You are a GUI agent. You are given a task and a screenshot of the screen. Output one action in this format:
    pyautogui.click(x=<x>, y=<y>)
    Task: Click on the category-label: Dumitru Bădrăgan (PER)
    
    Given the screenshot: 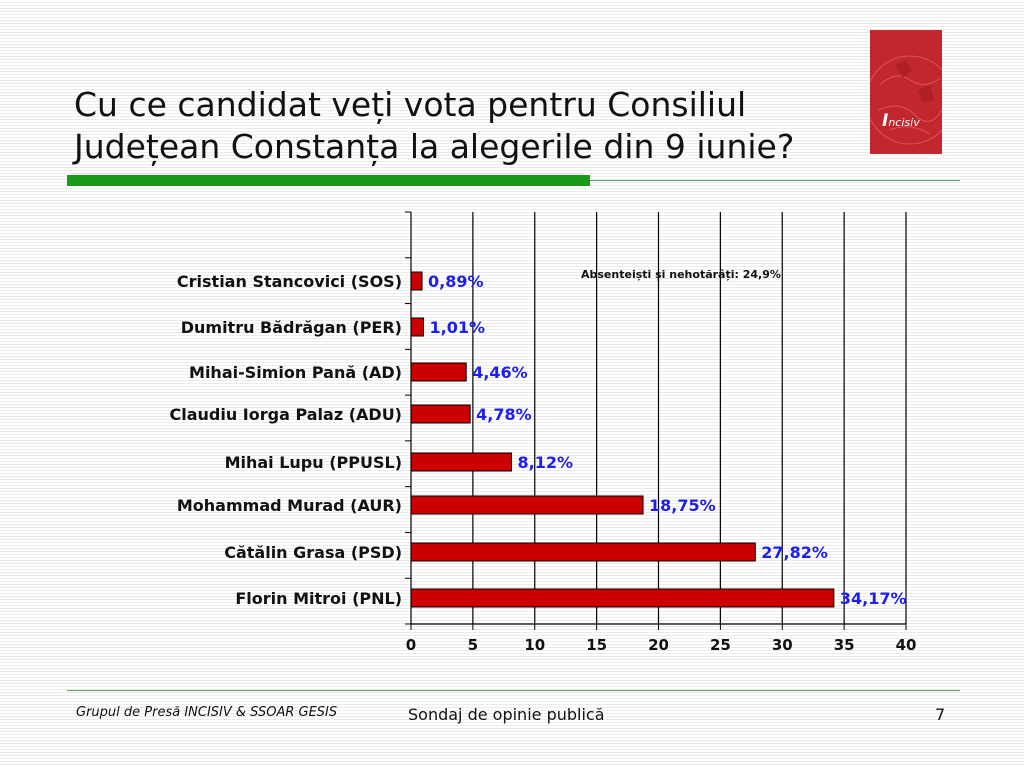 What is the action you would take?
    pyautogui.click(x=291, y=327)
    